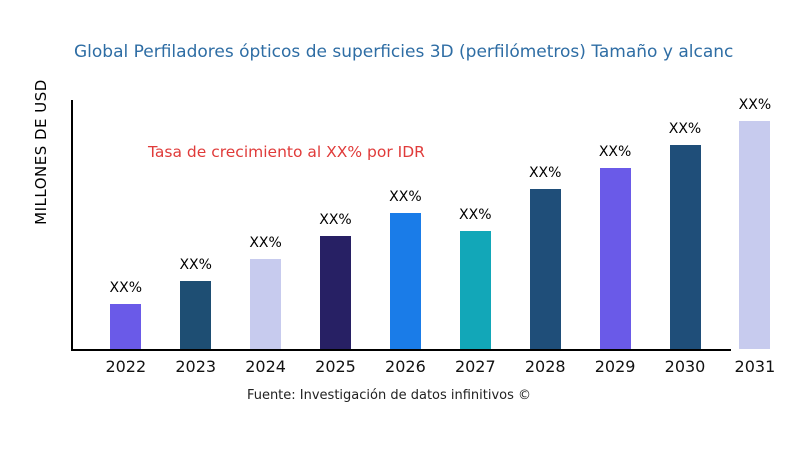  What do you see at coordinates (615, 152) in the screenshot?
I see `bar-value-label-2029: XX%` at bounding box center [615, 152].